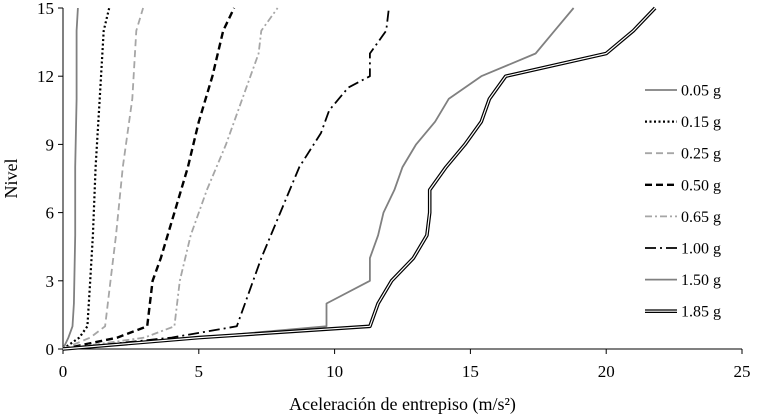 The width and height of the screenshot is (758, 415). I want to click on legend-label: 0.25 g, so click(701, 154).